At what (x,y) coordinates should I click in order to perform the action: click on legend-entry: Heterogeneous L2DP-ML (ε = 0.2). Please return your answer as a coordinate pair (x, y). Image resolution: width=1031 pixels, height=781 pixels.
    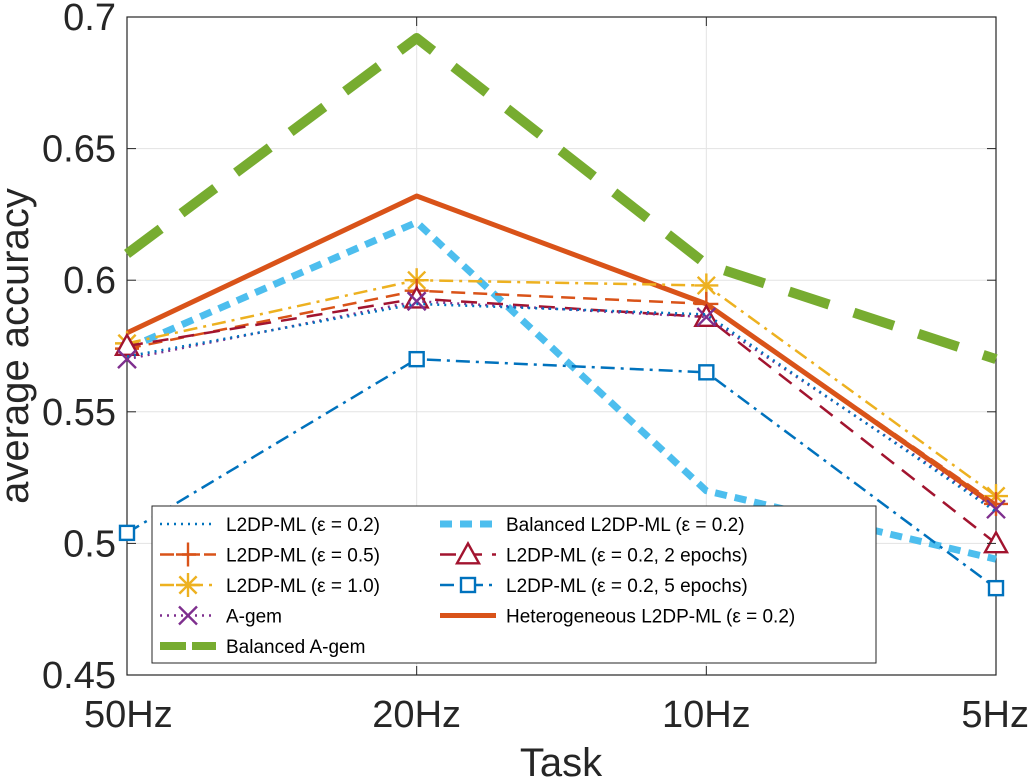
    Looking at the image, I should click on (617, 617).